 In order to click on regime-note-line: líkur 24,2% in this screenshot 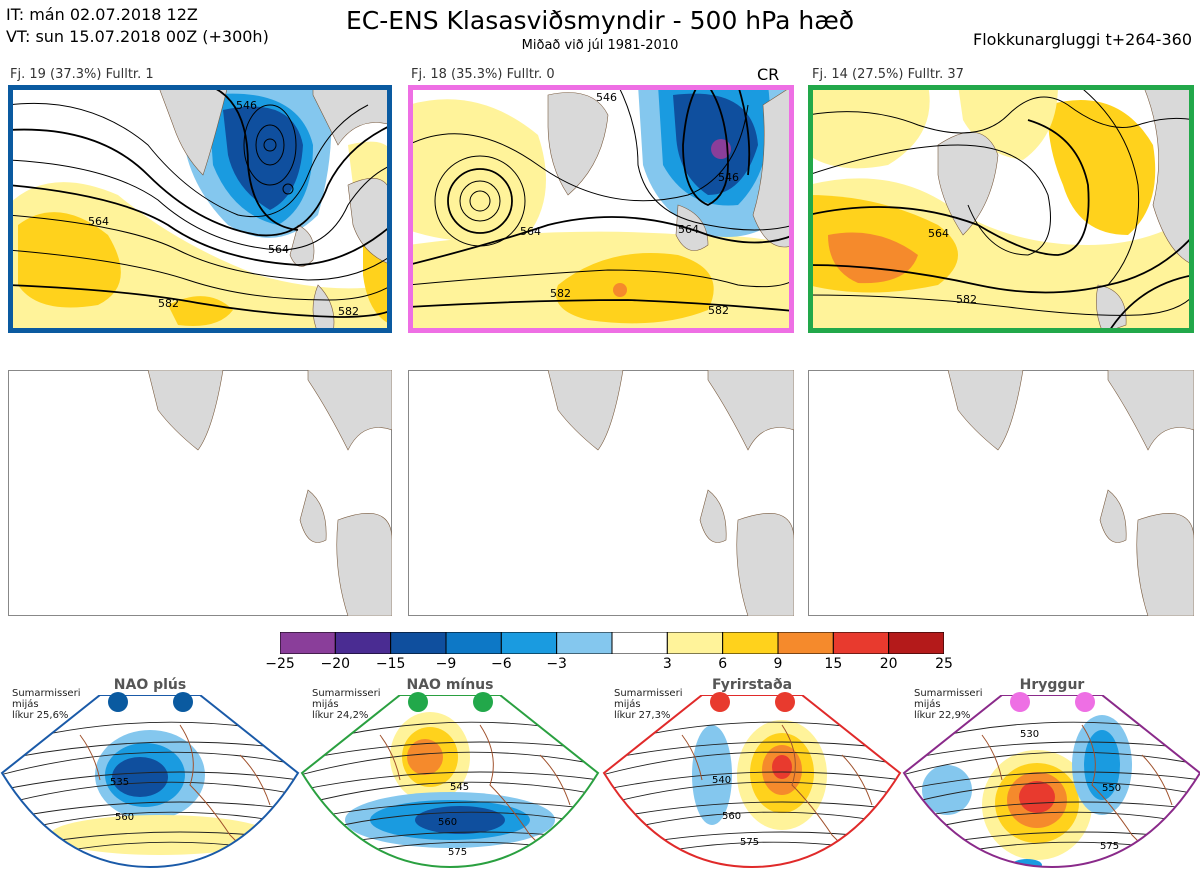, I will do `click(340, 715)`.